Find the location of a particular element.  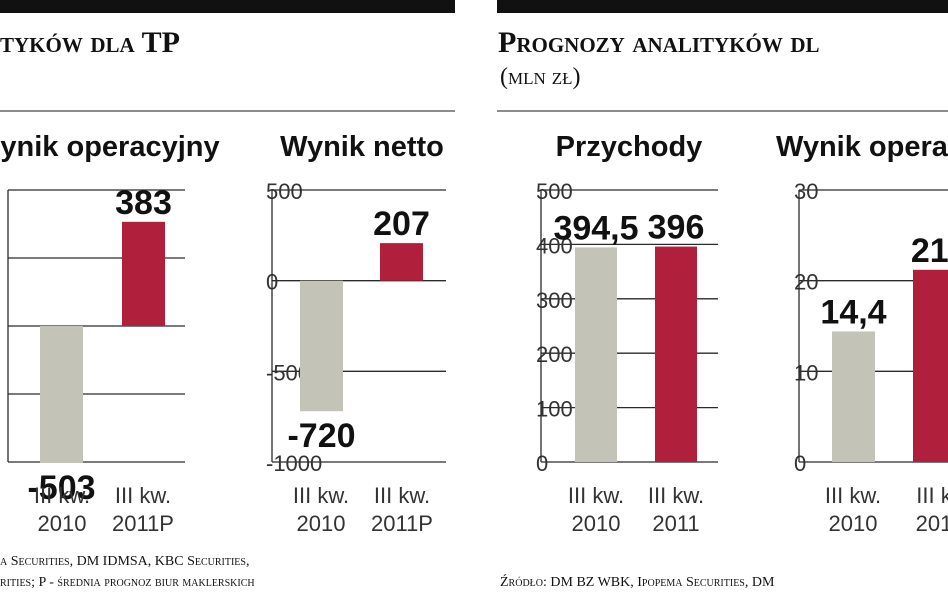

chart-3-ytick-label: 0 is located at coordinates (542, 463).